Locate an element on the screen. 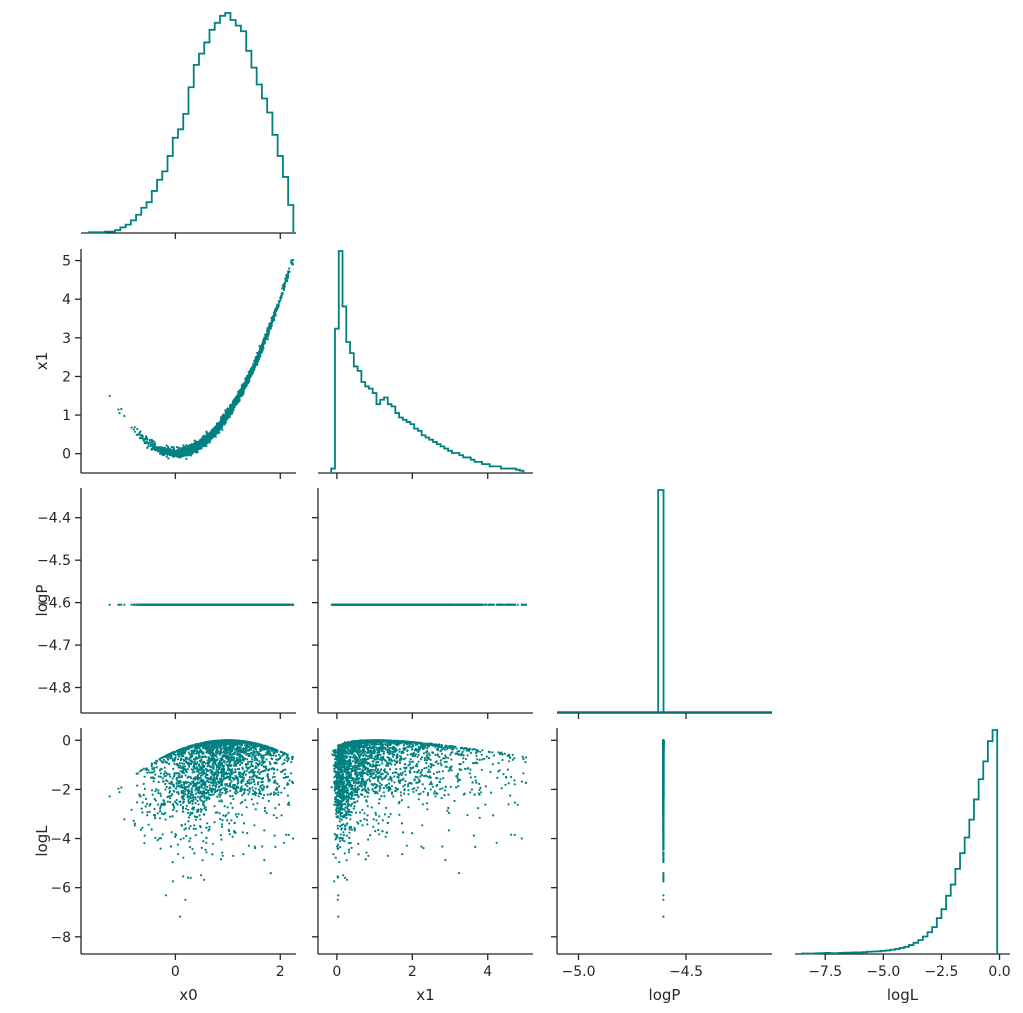  y-tick-label: 2 is located at coordinates (66, 377).